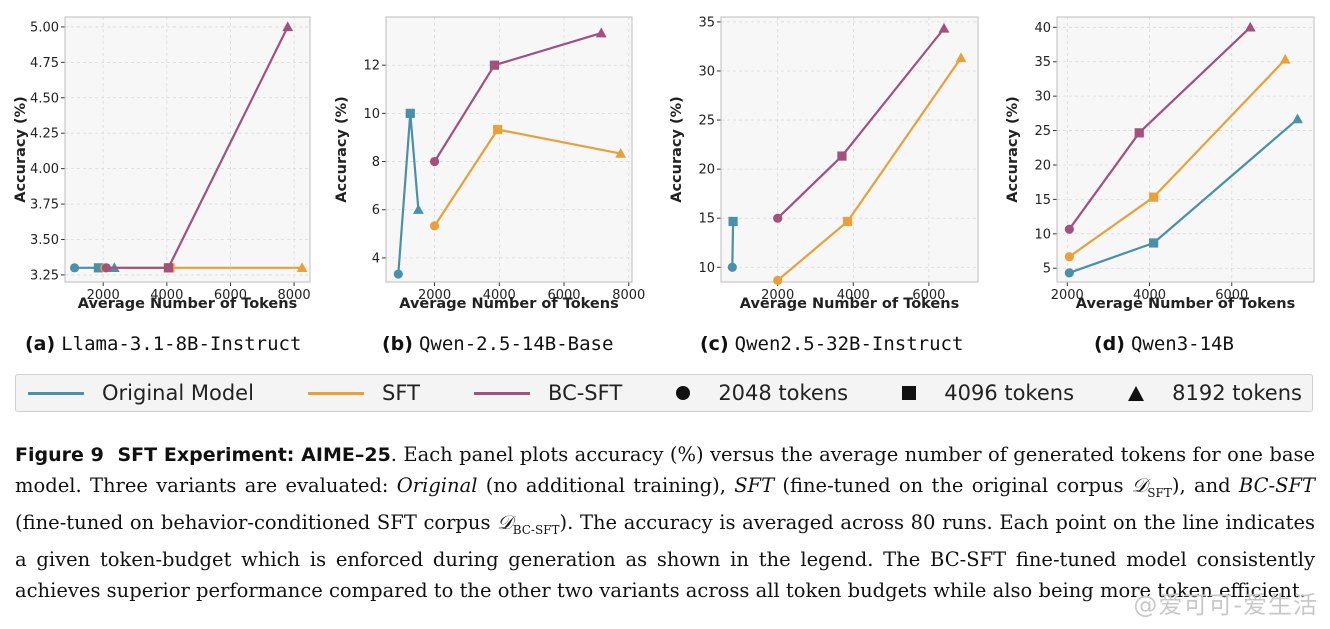 The image size is (1330, 629). Describe the element at coordinates (44, 169) in the screenshot. I see `y-tick-label: 4.00` at that location.